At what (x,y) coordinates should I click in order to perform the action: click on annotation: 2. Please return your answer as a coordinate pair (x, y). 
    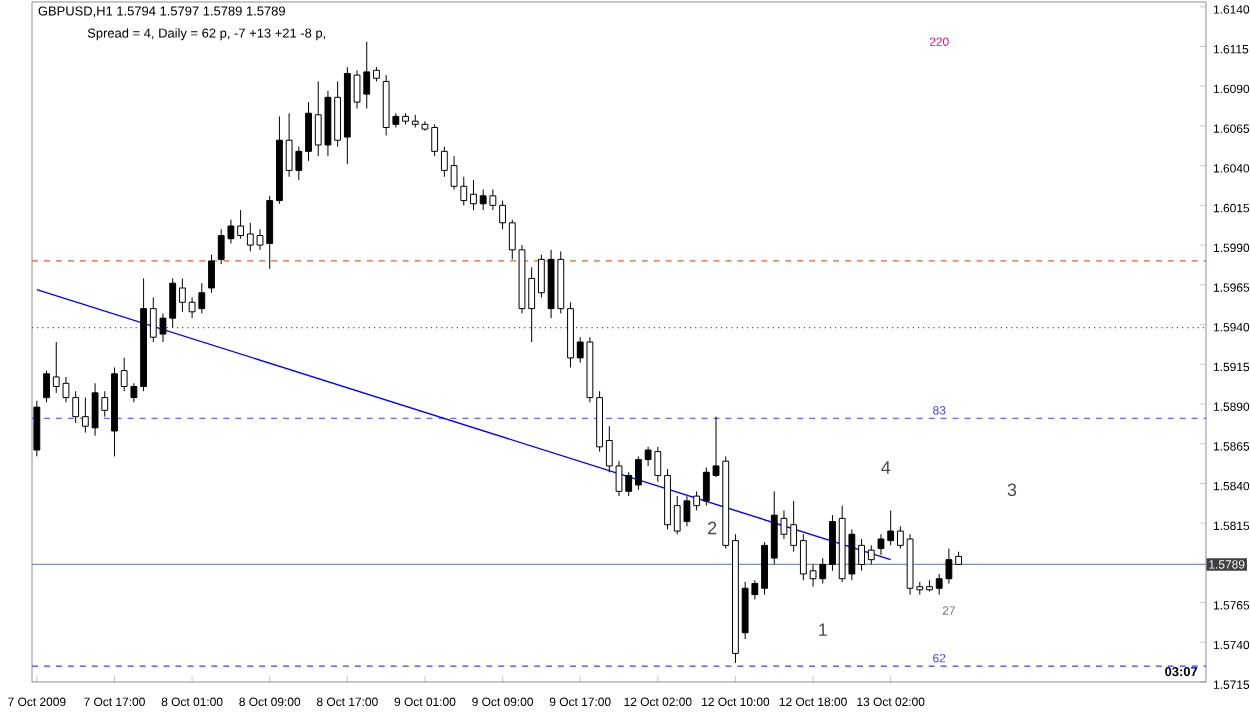
    Looking at the image, I should click on (712, 528).